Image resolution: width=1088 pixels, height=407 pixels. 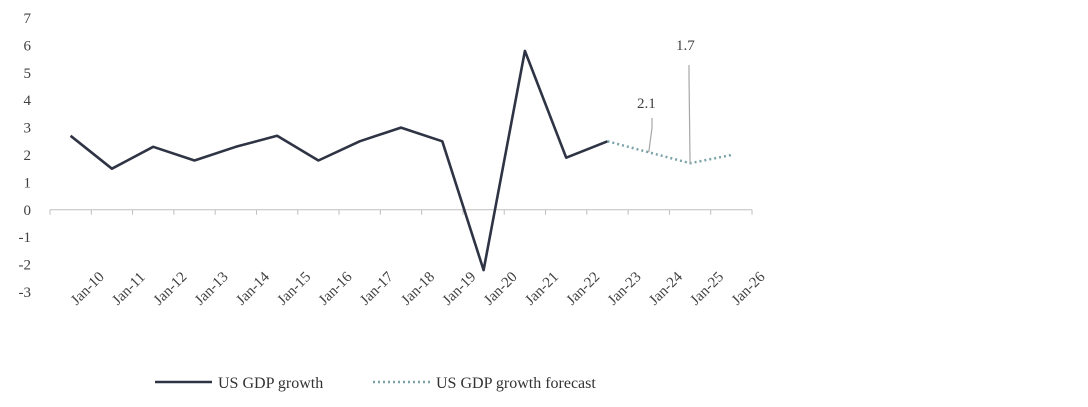 I want to click on x-tick-label: Jan-25, so click(x=708, y=289).